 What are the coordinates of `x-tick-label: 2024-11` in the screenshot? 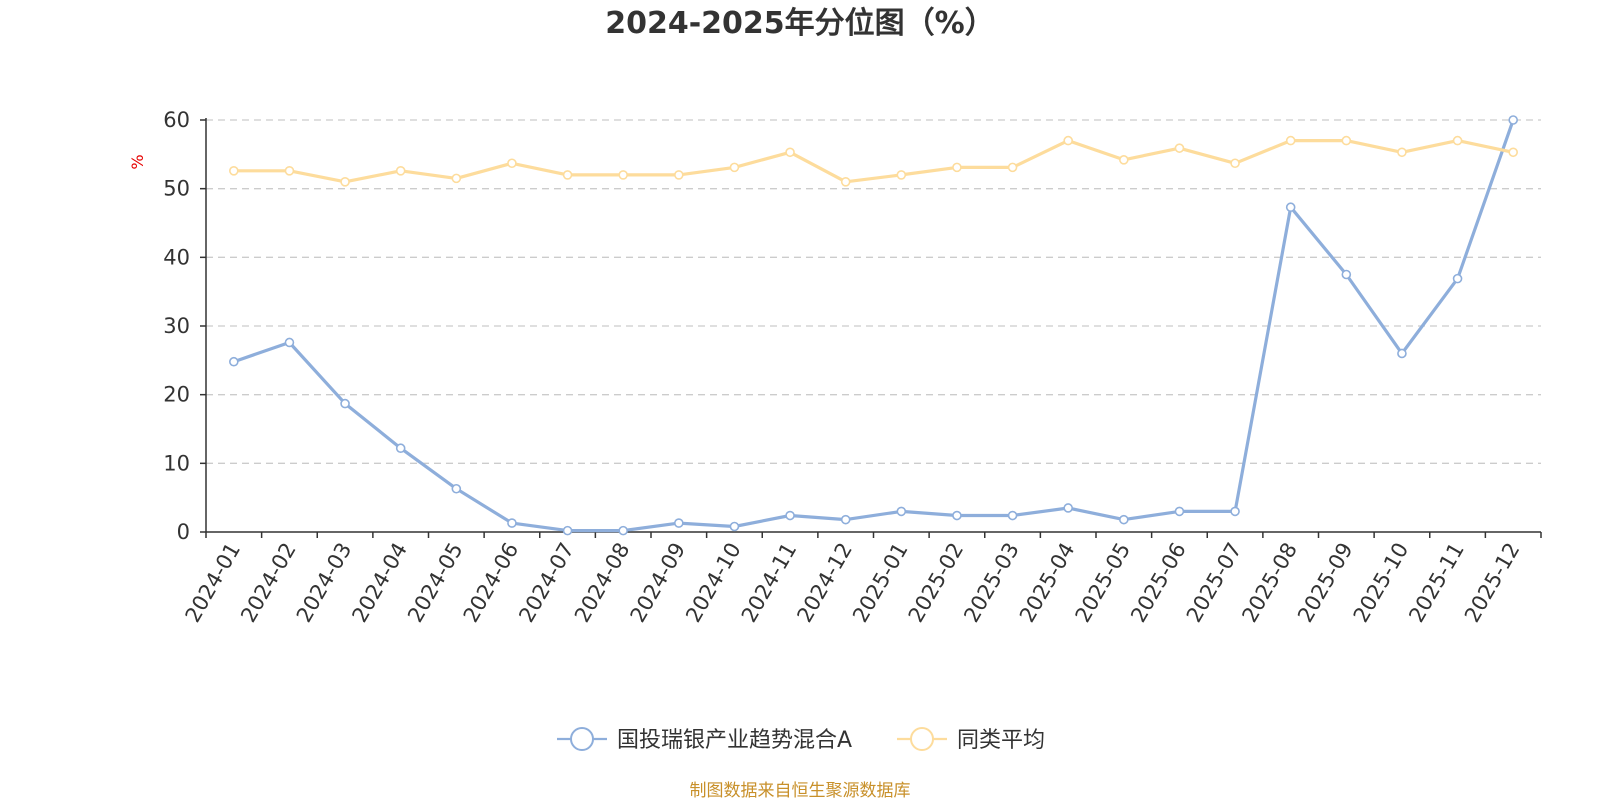 It's located at (769, 583).